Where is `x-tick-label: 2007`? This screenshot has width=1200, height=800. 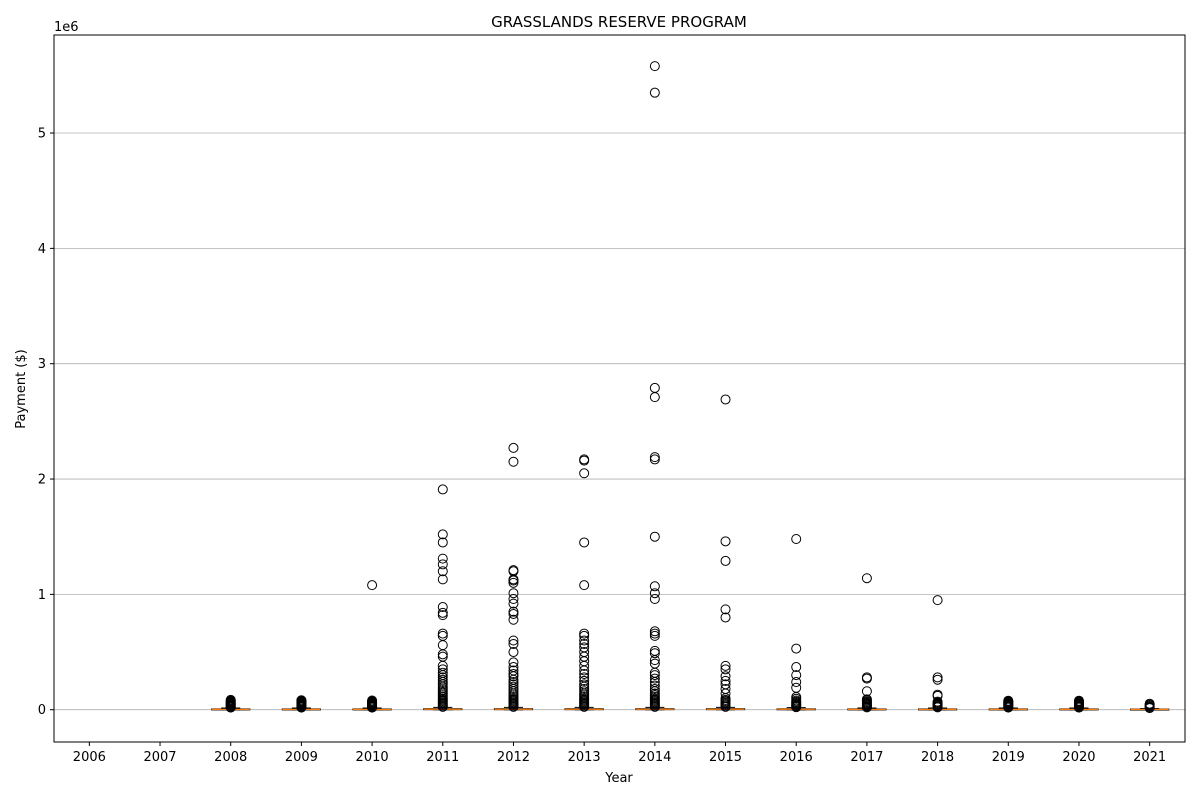
x-tick-label: 2007 is located at coordinates (159, 757).